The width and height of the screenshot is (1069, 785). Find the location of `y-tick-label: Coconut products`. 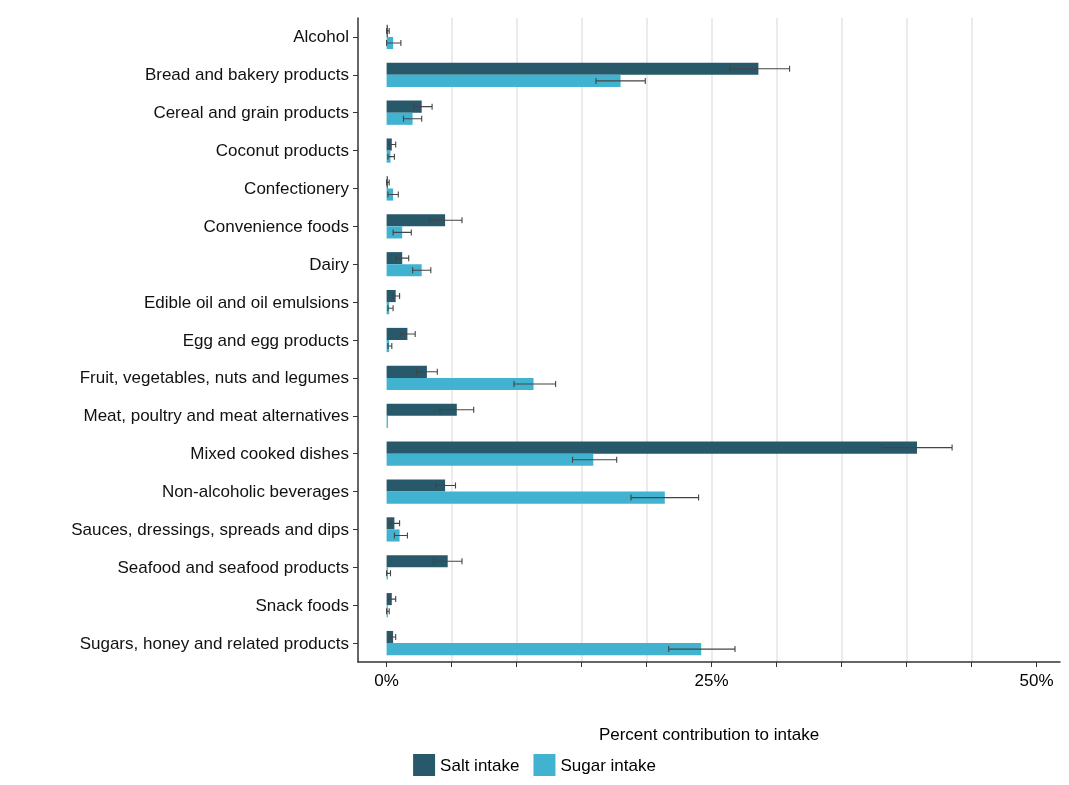

y-tick-label: Coconut products is located at coordinates (282, 151).